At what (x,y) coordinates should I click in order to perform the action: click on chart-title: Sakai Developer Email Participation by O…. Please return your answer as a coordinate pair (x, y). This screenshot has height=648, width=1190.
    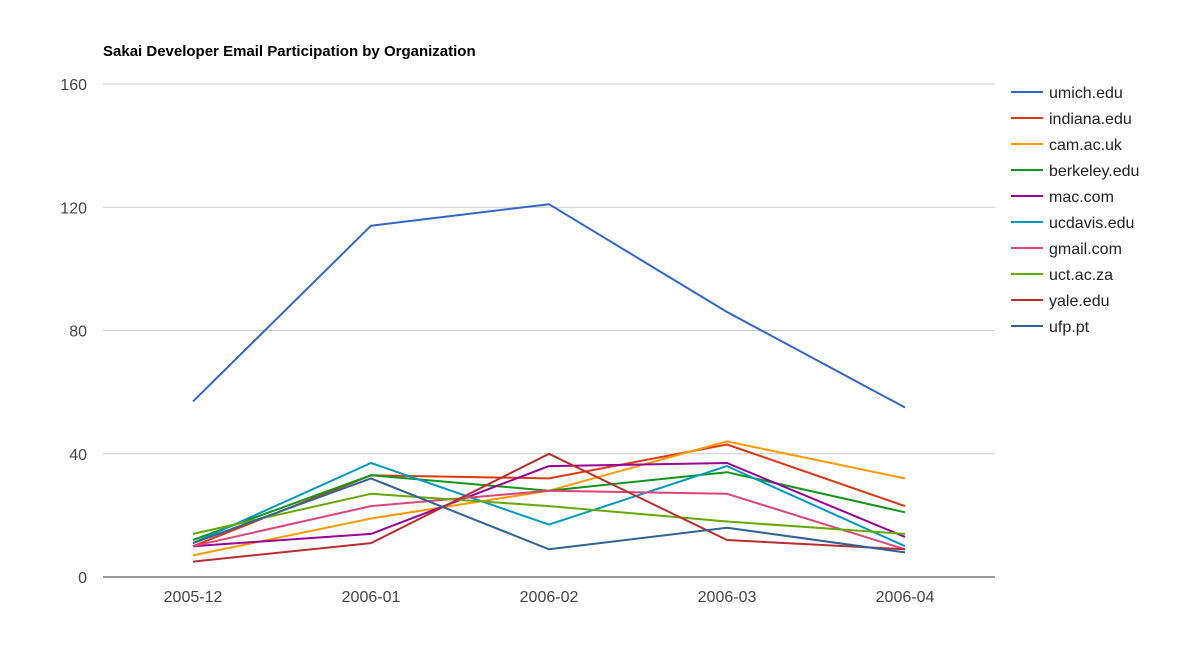
    Looking at the image, I should click on (289, 51).